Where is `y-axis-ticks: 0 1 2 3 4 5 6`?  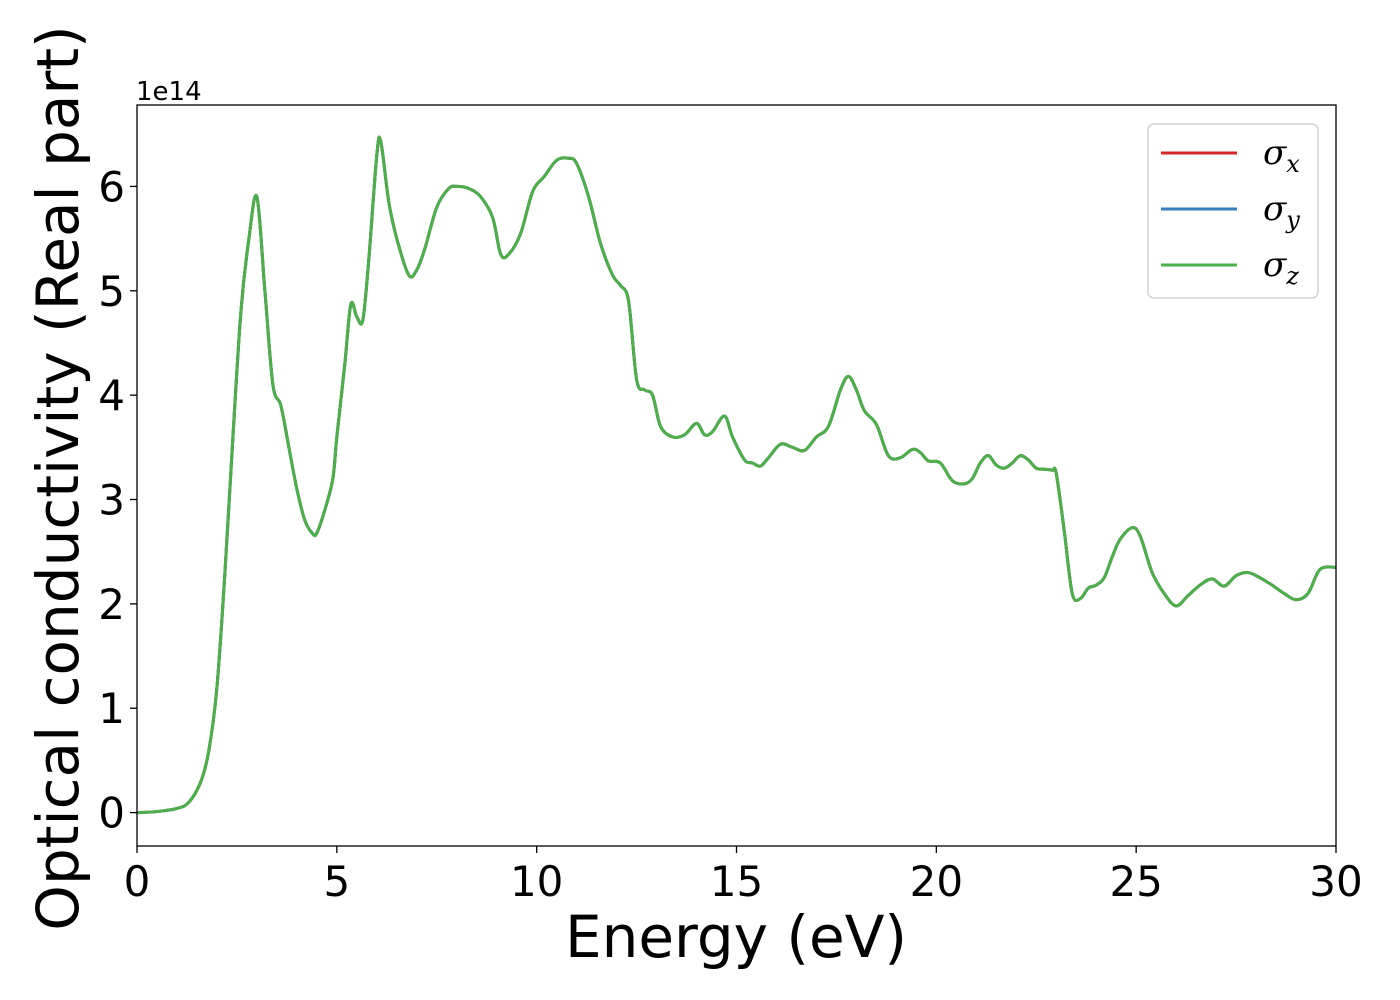
y-axis-ticks: 0 1 2 3 4 5 6 is located at coordinates (117, 500).